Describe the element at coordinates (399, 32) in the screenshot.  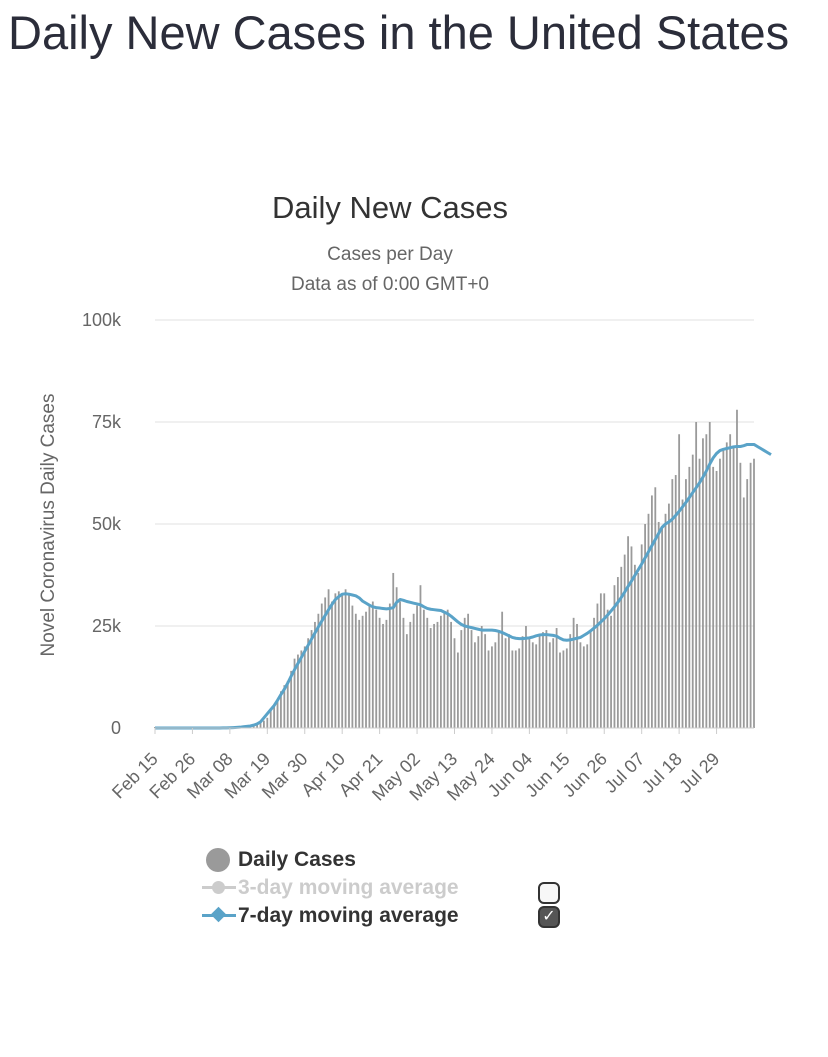
I see `page-title: Daily New Cases in the United States` at that location.